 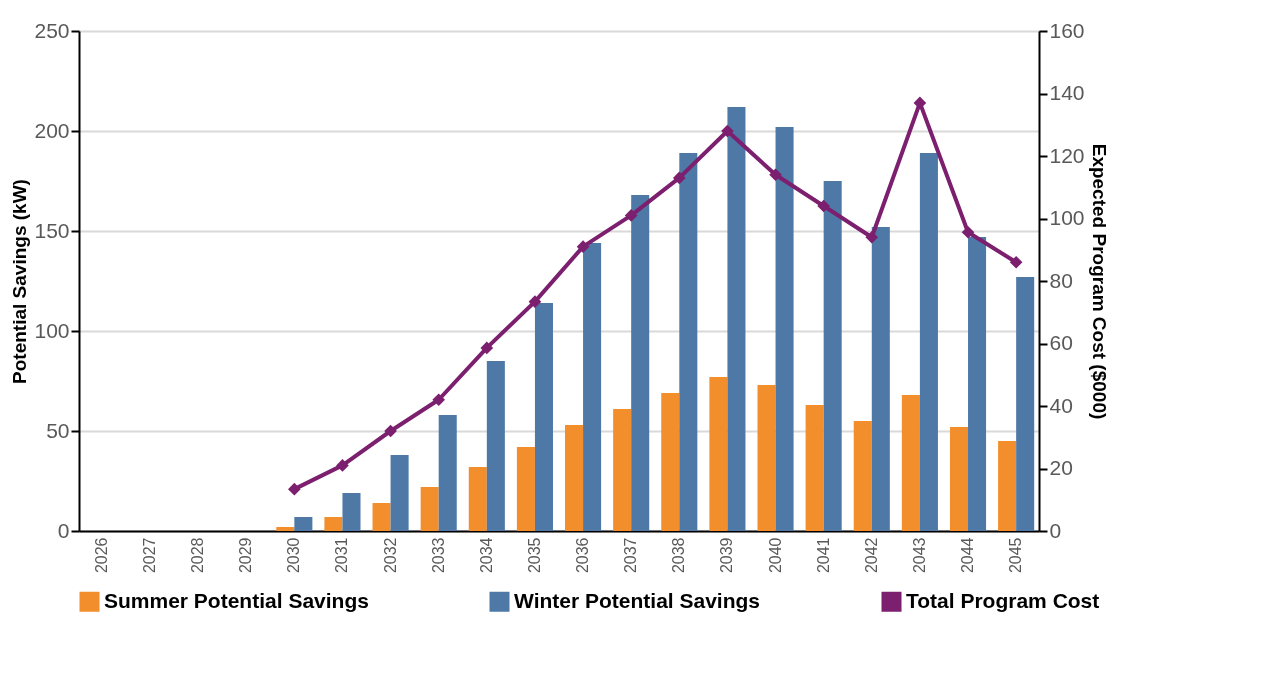 What do you see at coordinates (1016, 555) in the screenshot?
I see `x-tick-label: 2045` at bounding box center [1016, 555].